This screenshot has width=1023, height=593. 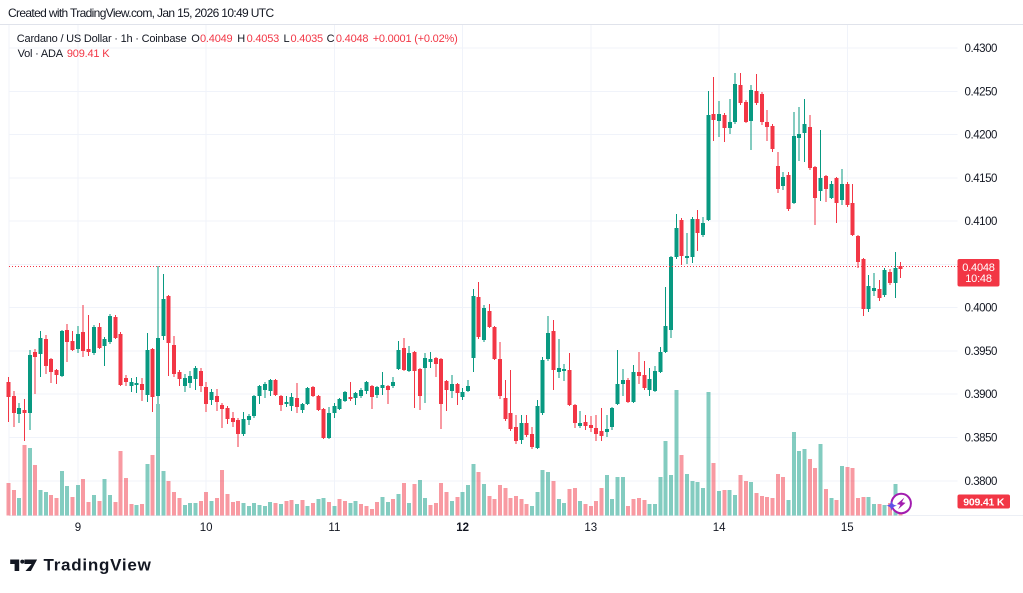 I want to click on svg-text: C, so click(x=331, y=39).